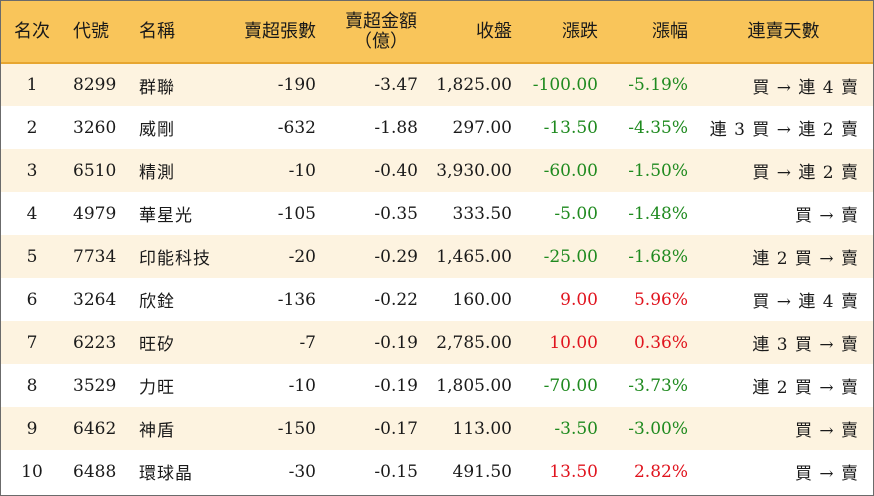 The height and width of the screenshot is (496, 874). Describe the element at coordinates (437, 299) in the screenshot. I see `table-row: 6 3264 欣銓 -136 -0.22 160.00 9.00 5.96% 買 → 連 4 賣` at that location.